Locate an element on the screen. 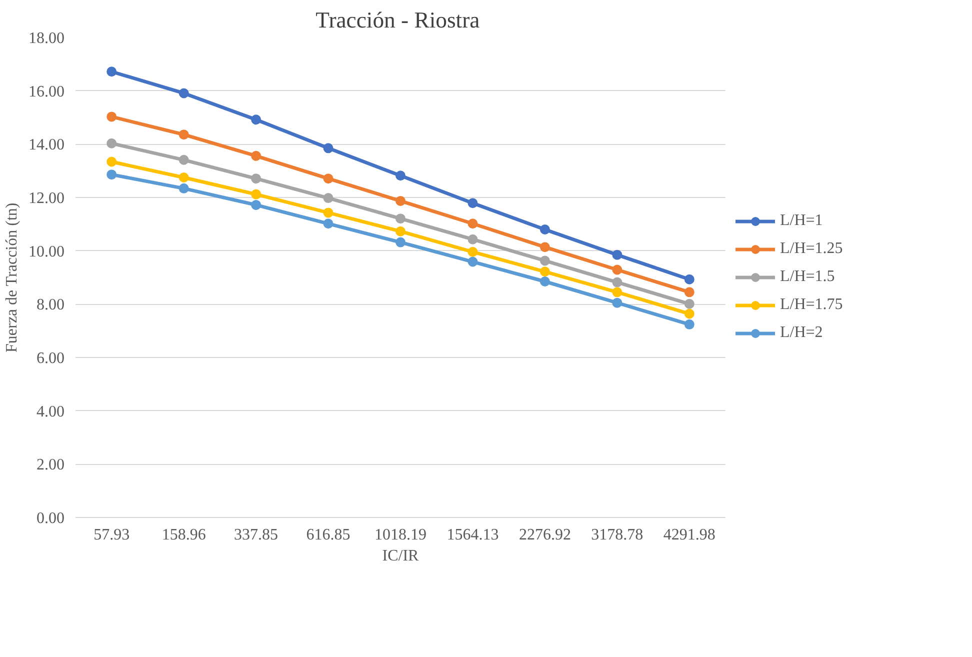  legend-label: L/H=1.25 is located at coordinates (811, 249).